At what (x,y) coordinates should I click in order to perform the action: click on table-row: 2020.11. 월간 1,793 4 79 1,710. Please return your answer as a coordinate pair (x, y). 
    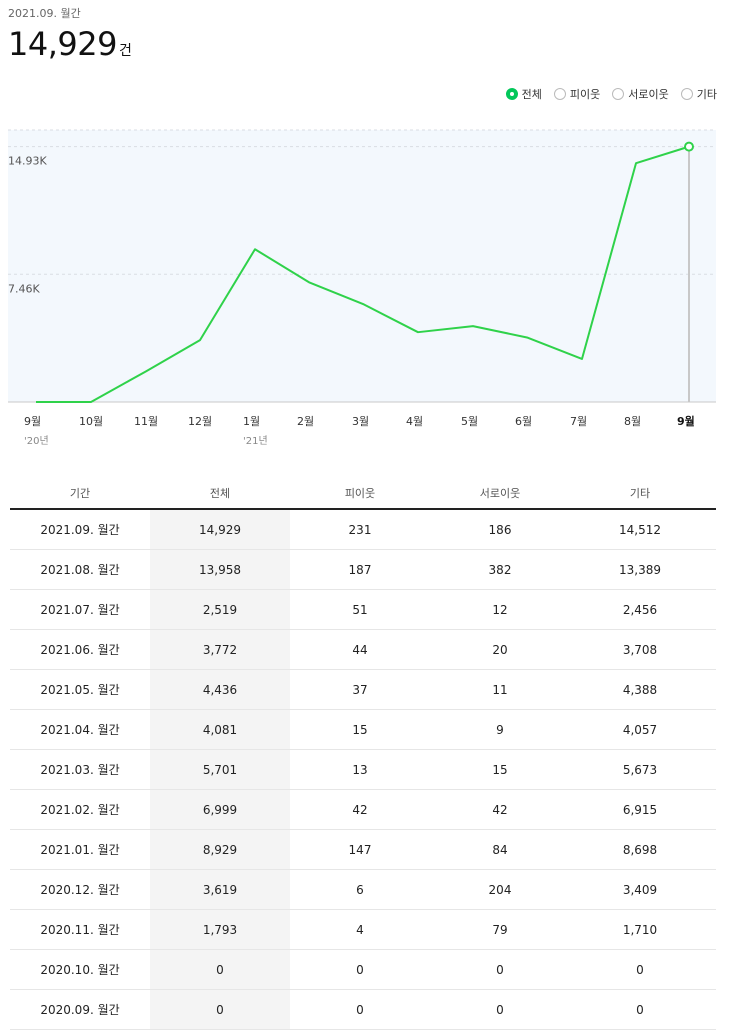
    Looking at the image, I should click on (363, 930).